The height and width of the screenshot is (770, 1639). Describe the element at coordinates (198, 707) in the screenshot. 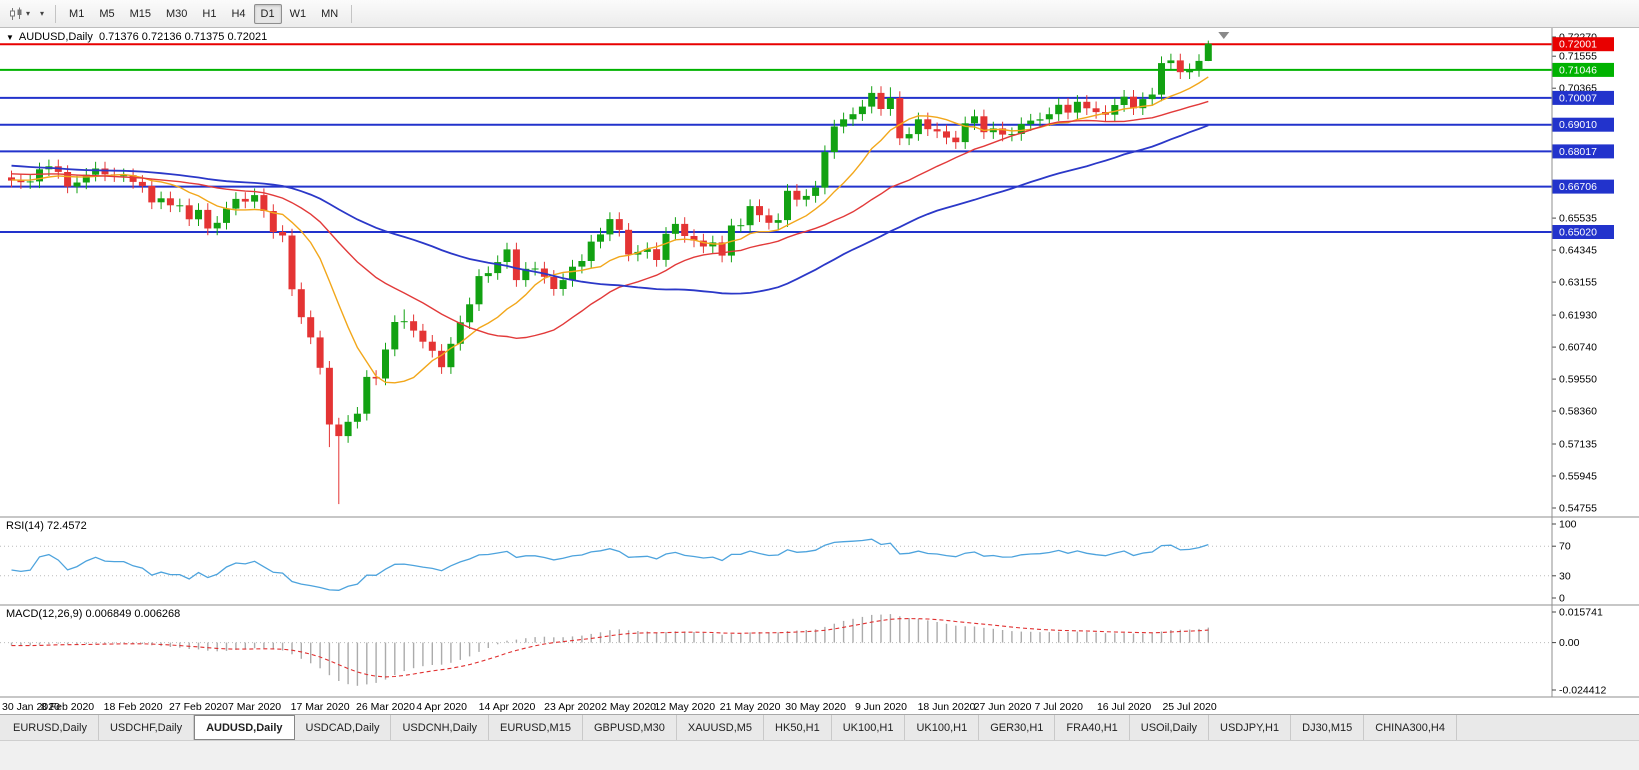

I see `svg-text: 27 Feb 2020` at that location.